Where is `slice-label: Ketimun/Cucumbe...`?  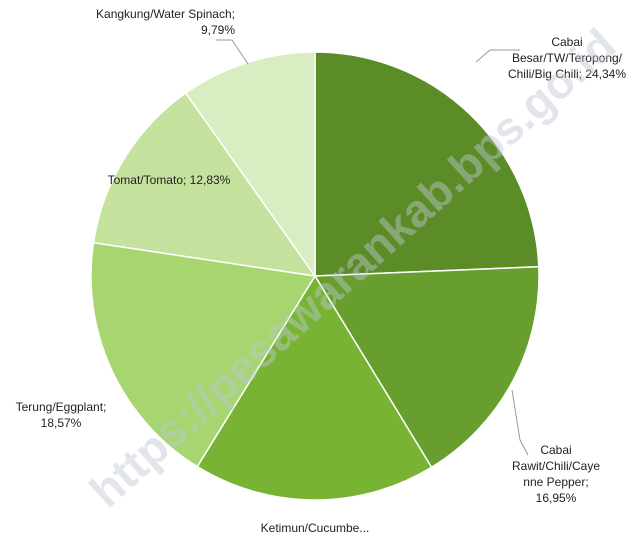 slice-label: Ketimun/Cucumbe... is located at coordinates (315, 528).